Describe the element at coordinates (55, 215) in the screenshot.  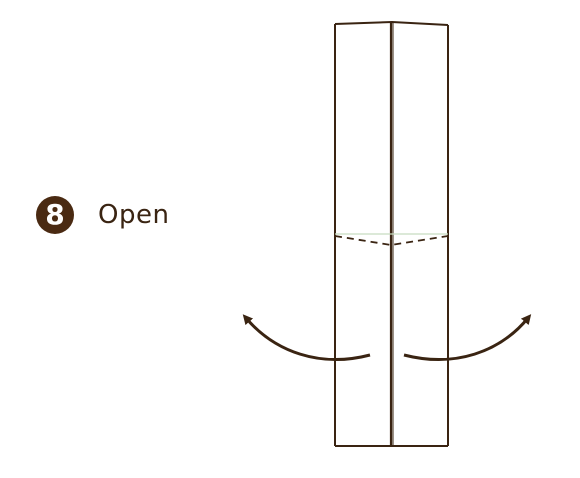
I see `step-number-badge: 8` at that location.